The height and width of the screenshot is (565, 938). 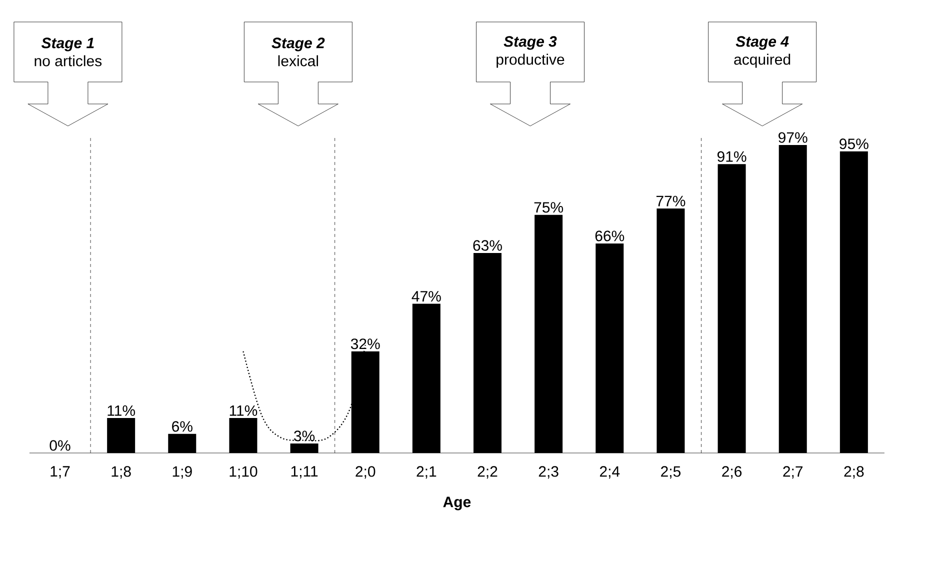 I want to click on data-label: 75%, so click(x=549, y=207).